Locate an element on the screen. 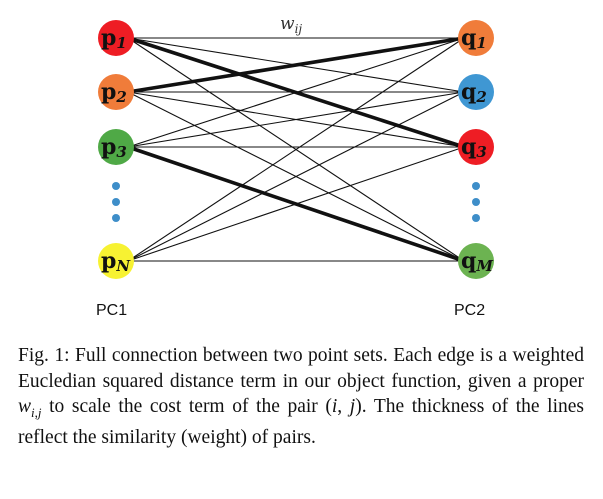  node-p2: p2 is located at coordinates (116, 92).